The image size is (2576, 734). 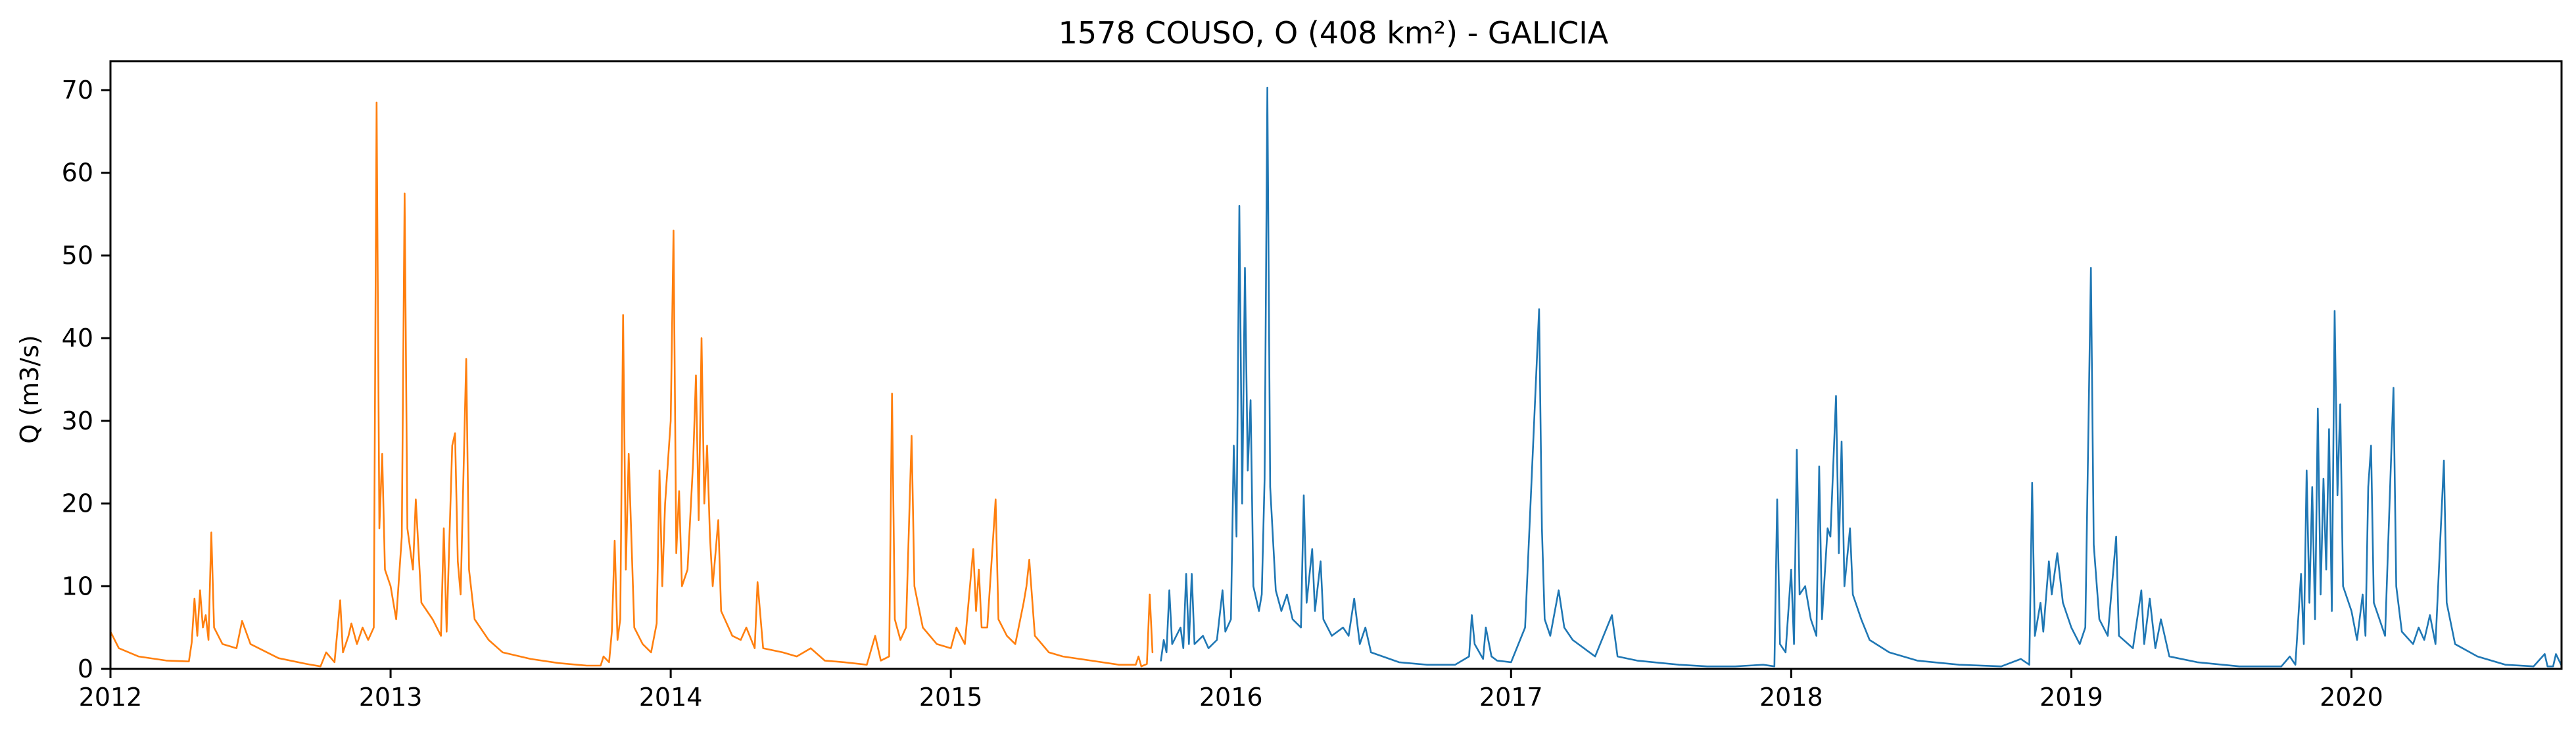 I want to click on y-tick-label-7: 70, so click(x=77, y=90).